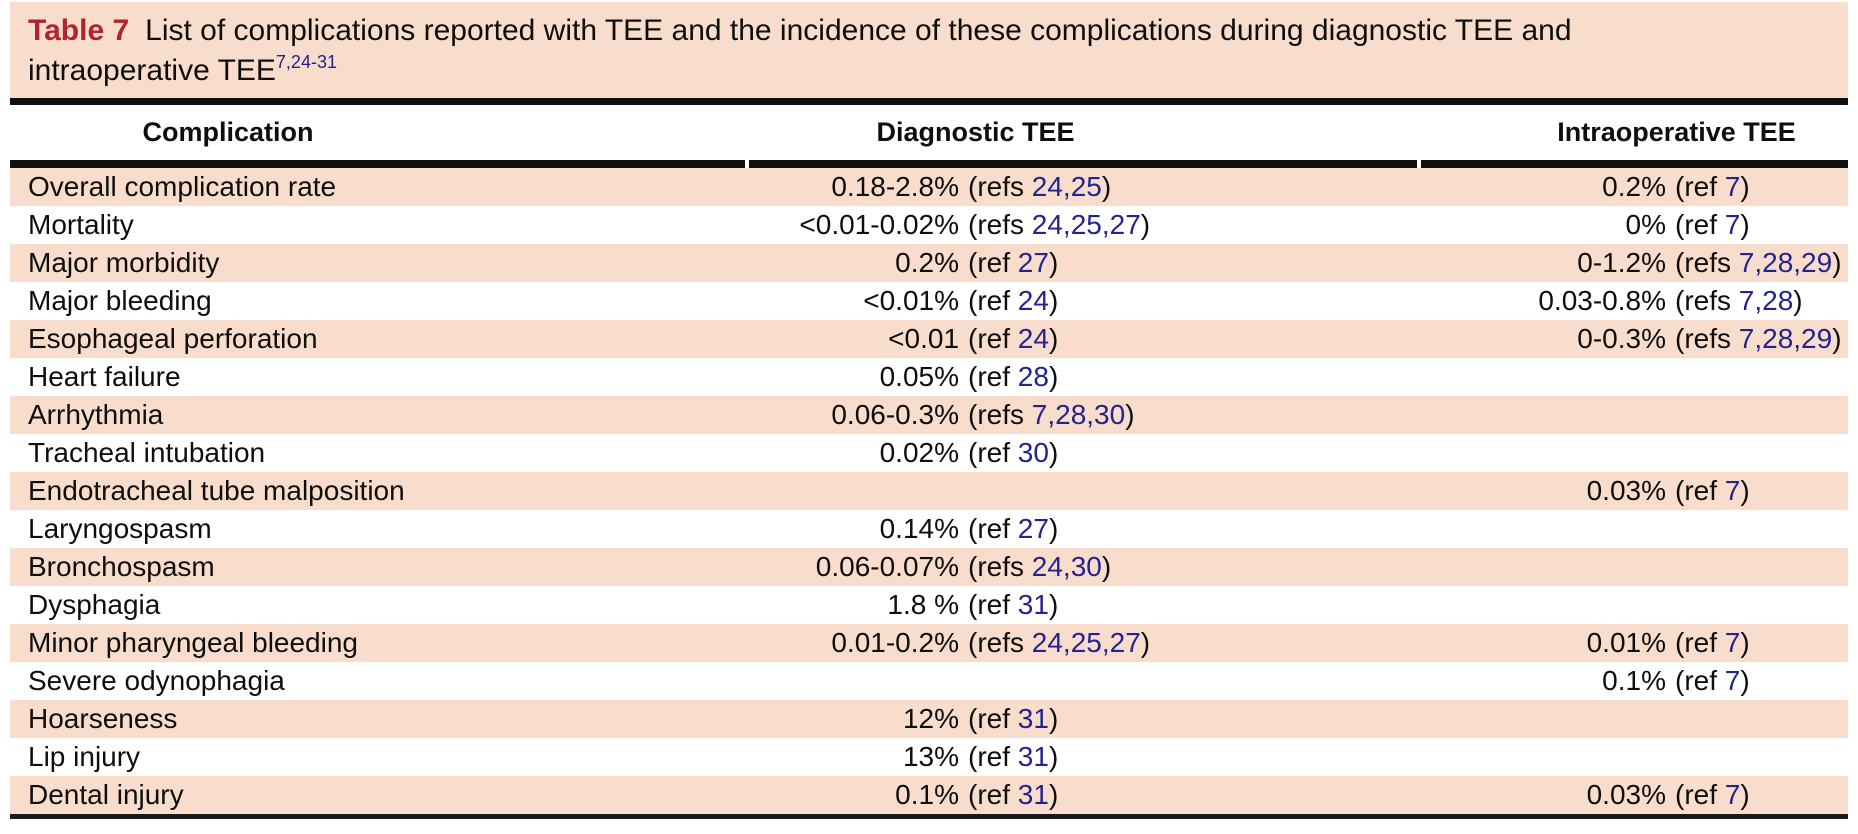 The image size is (1858, 834). Describe the element at coordinates (1033, 452) in the screenshot. I see `citation-link: 30` at that location.